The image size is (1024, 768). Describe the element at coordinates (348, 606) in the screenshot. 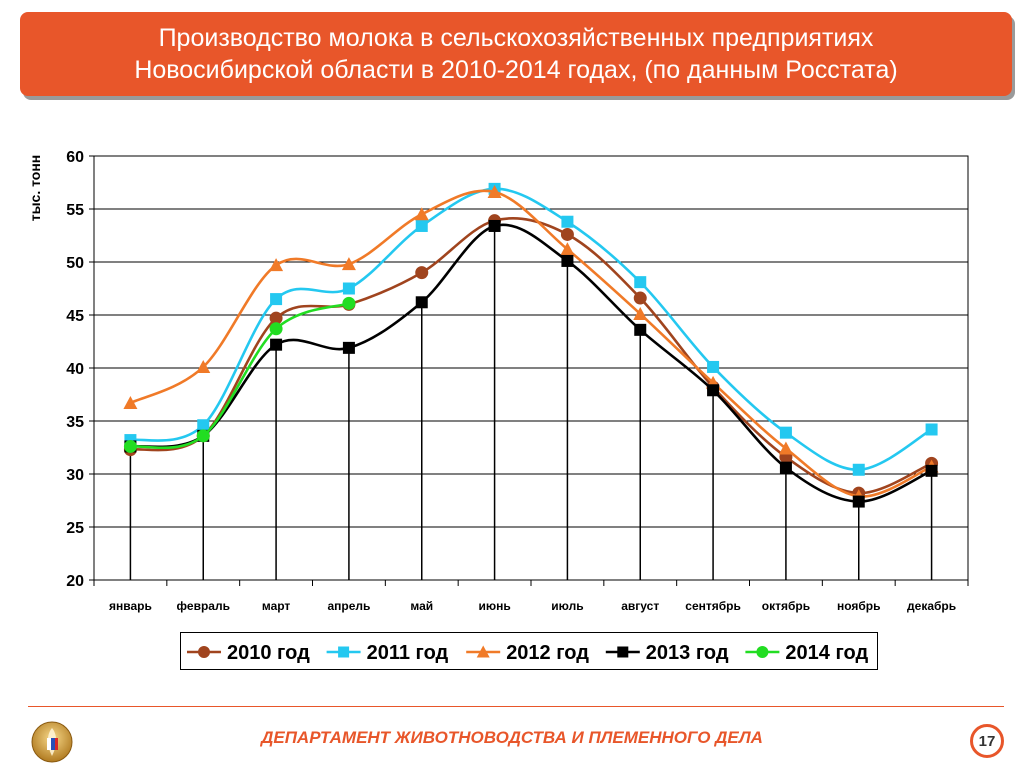

I see `x-tick-label: апрель` at that location.